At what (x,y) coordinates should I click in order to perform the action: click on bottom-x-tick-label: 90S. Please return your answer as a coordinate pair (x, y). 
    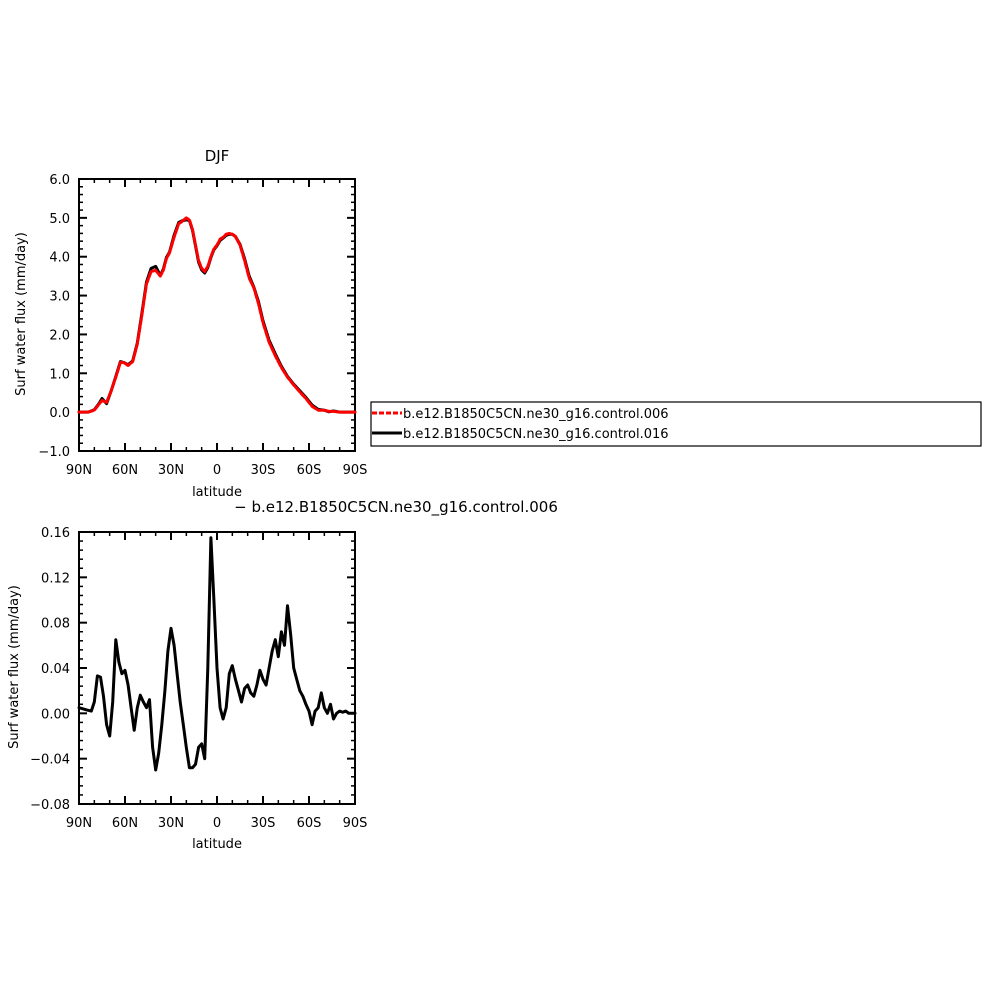
    Looking at the image, I should click on (355, 823).